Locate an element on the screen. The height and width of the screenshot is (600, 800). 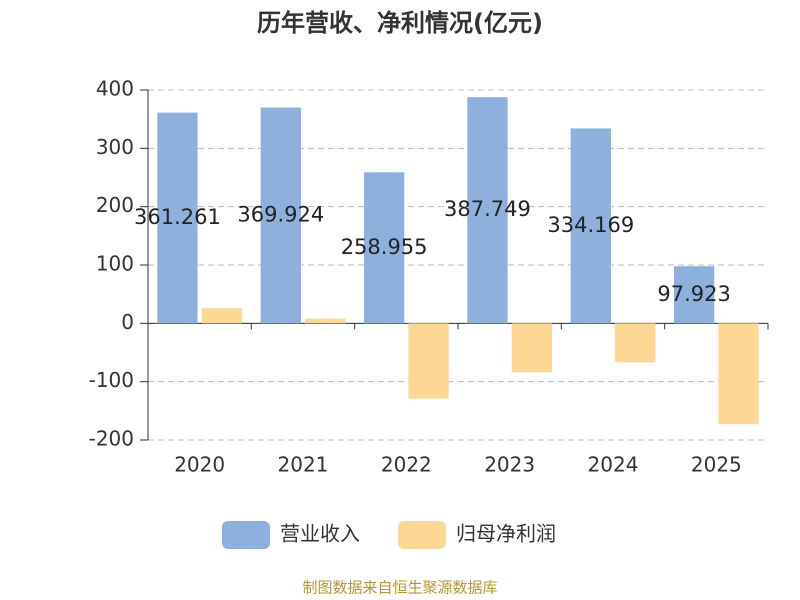
x-tick-label: 2022 is located at coordinates (406, 465).